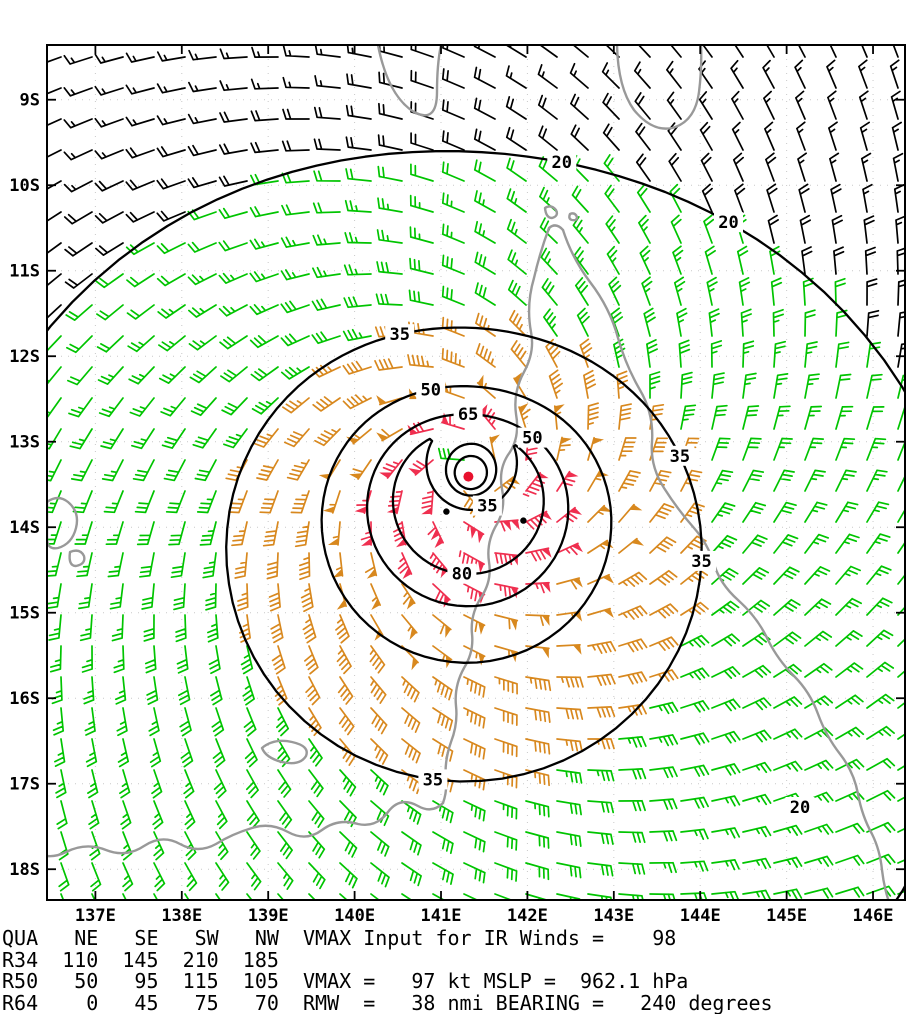 Image resolution: width=919 pixels, height=1014 pixels. Describe the element at coordinates (24, 443) in the screenshot. I see `svg-text: 13S` at that location.